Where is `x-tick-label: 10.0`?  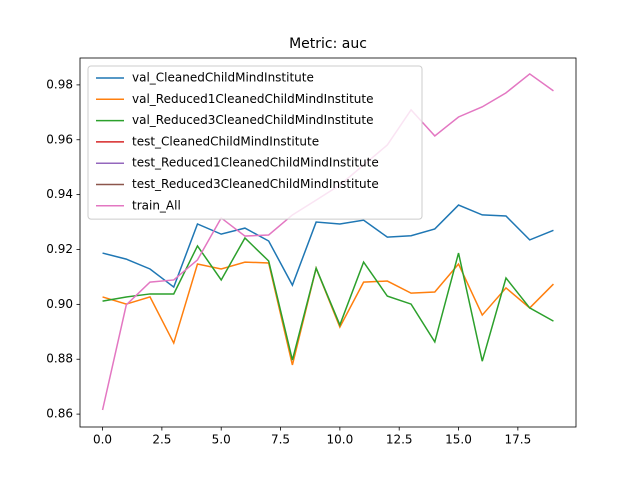
x-tick-label: 10.0 is located at coordinates (340, 440).